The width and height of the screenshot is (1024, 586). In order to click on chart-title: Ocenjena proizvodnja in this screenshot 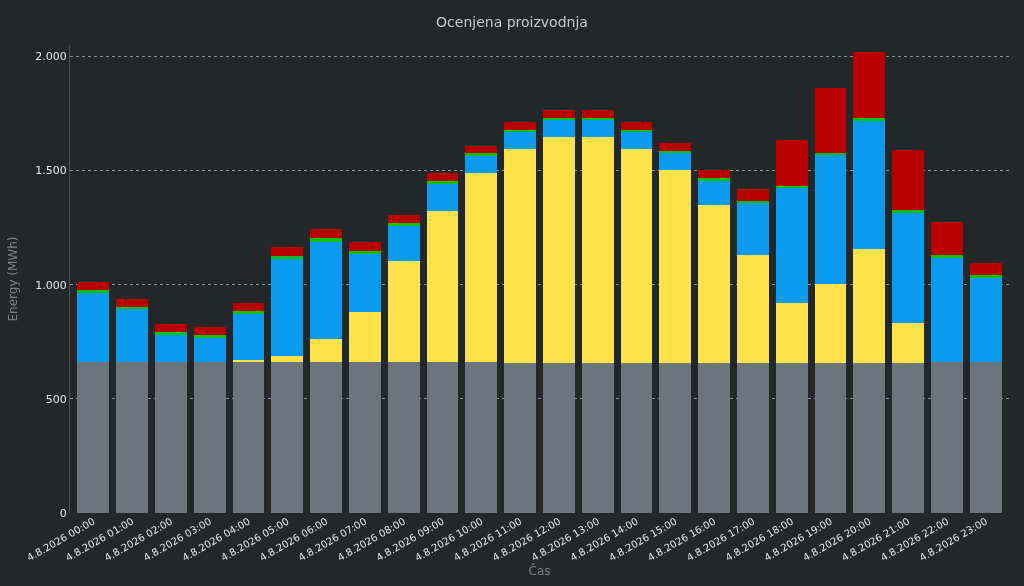, I will do `click(512, 22)`.